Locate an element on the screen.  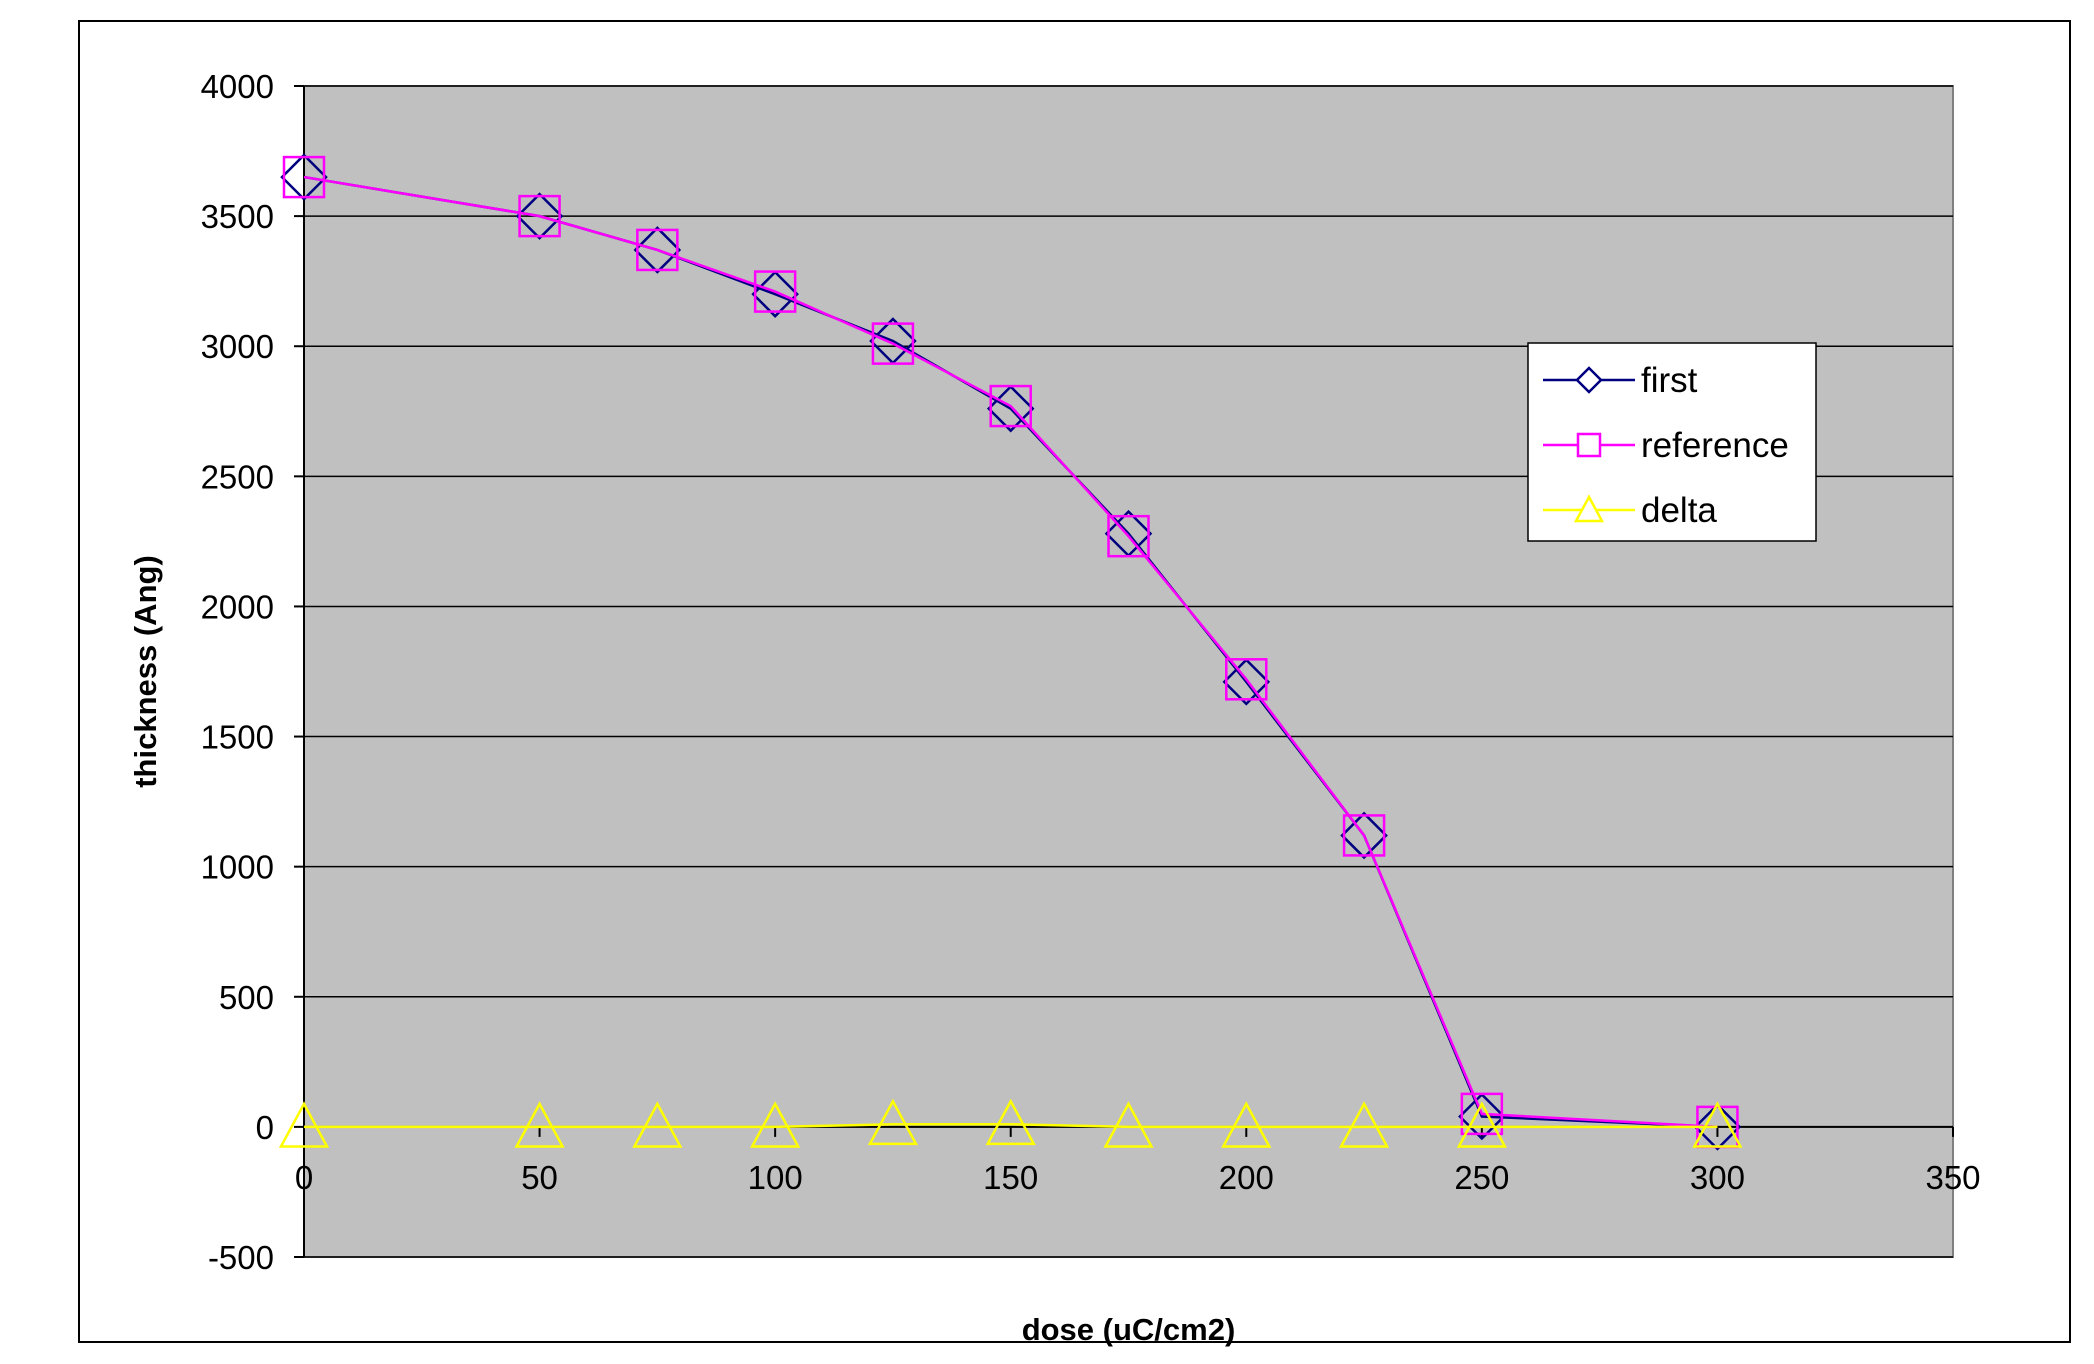
y-tick-label: 1500 is located at coordinates (237, 737).